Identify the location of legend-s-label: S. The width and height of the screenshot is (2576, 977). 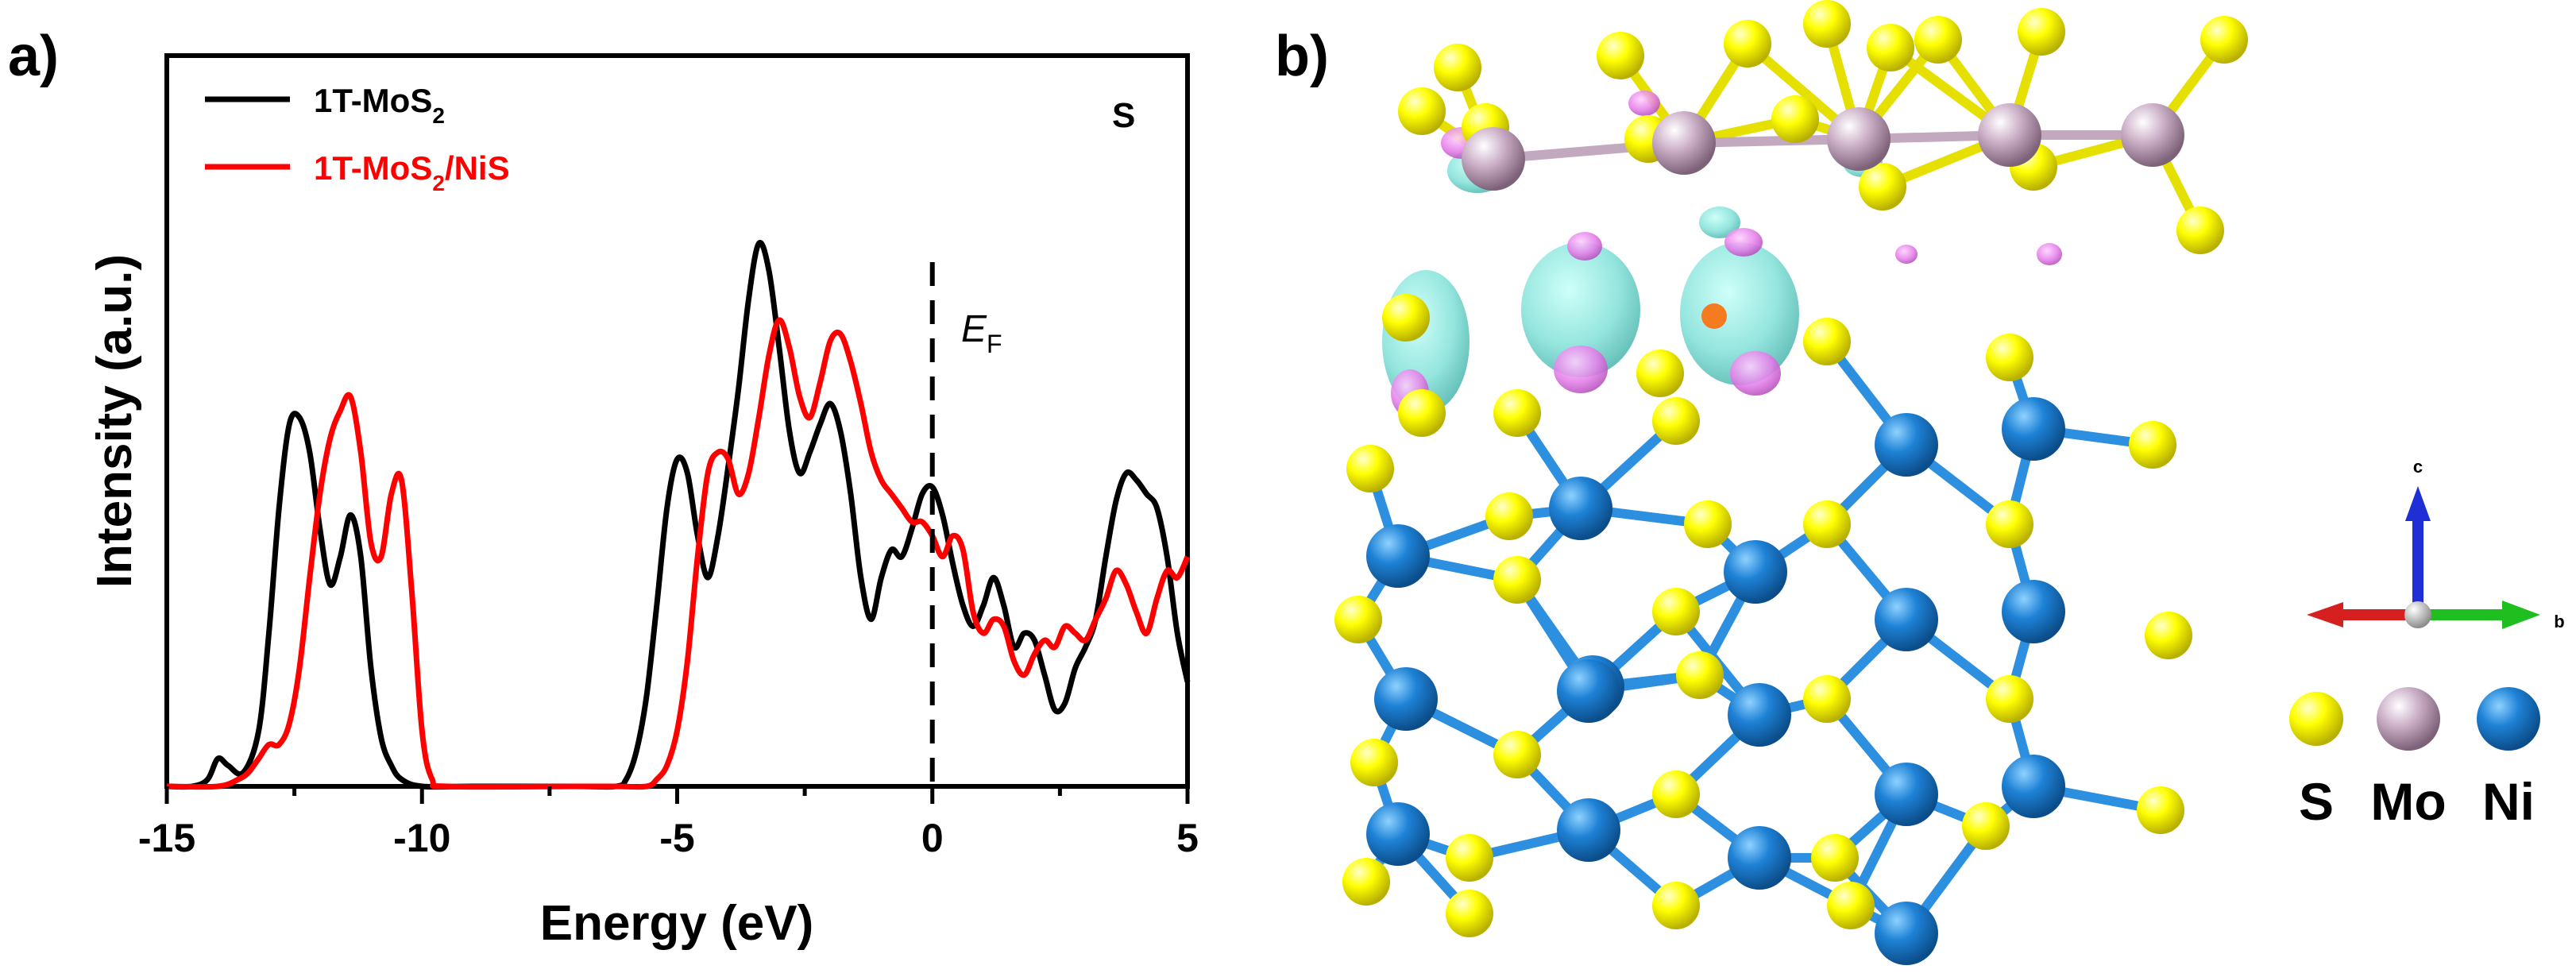
(2316, 801).